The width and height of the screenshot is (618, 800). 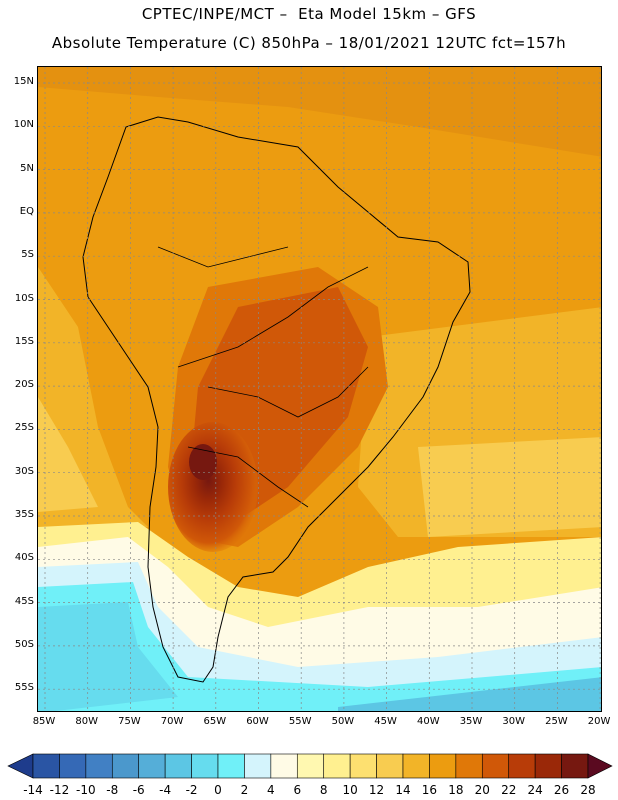 What do you see at coordinates (68, 454) in the screenshot?
I see `field-pacific-mild` at bounding box center [68, 454].